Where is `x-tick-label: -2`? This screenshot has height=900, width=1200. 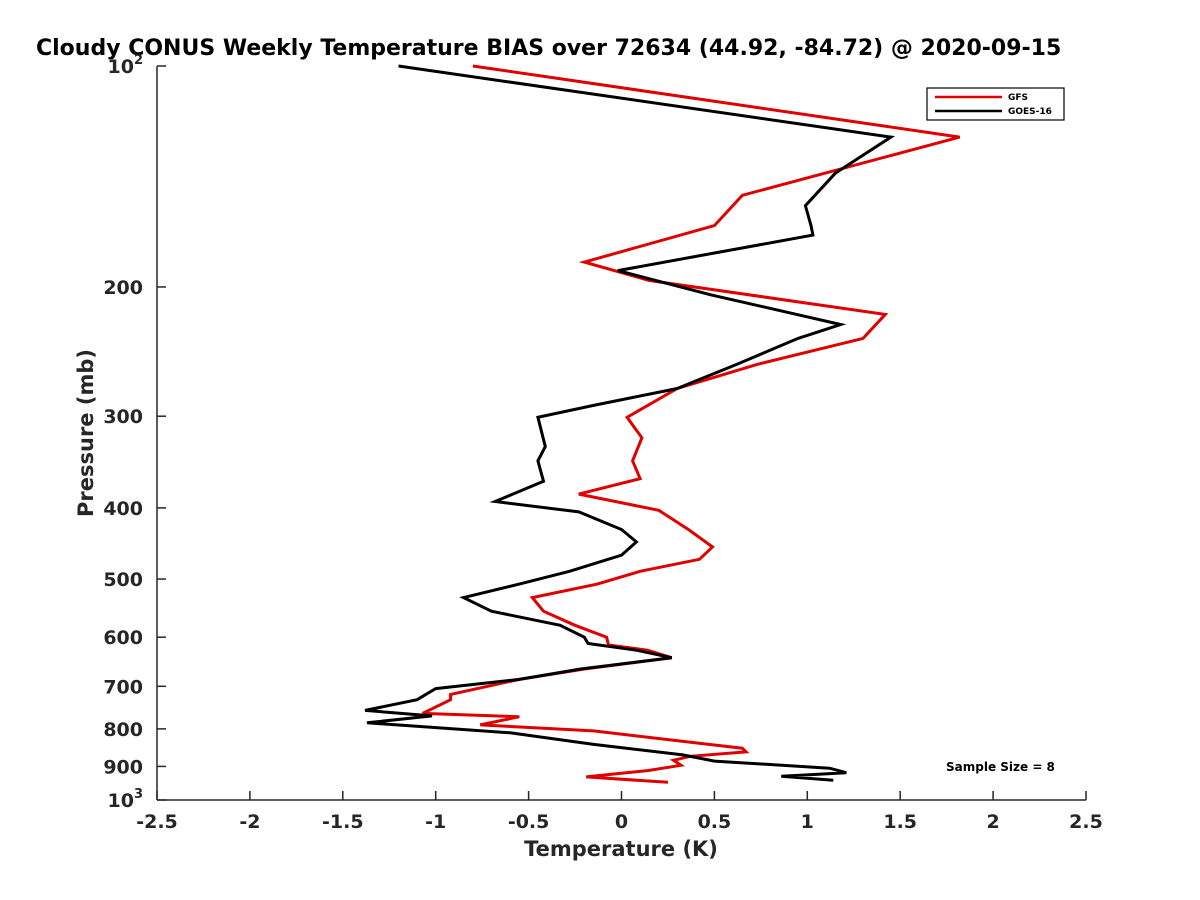 x-tick-label: -2 is located at coordinates (249, 822).